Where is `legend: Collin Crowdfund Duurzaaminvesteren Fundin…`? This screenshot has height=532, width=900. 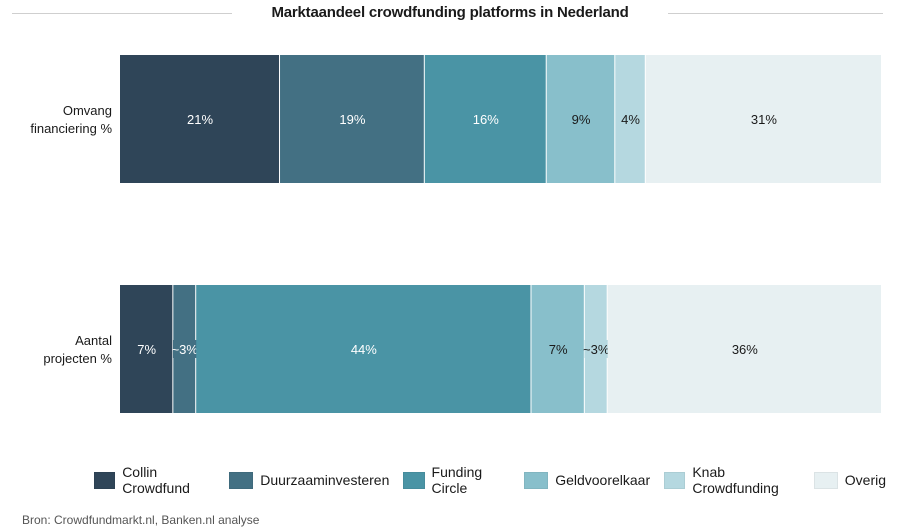 legend: Collin Crowdfund Duurzaaminvesteren Fundin… is located at coordinates (497, 480).